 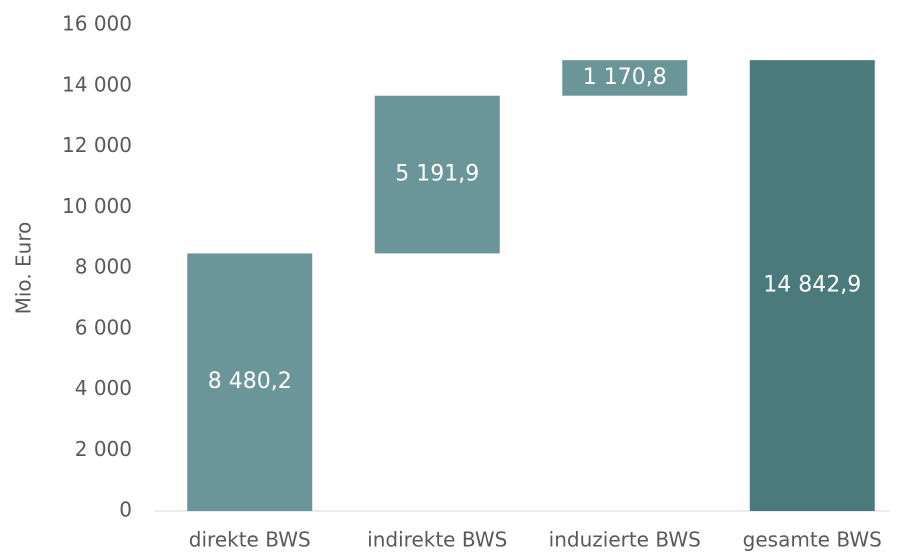 I want to click on y-tick-label: 4 000, so click(x=103, y=388).